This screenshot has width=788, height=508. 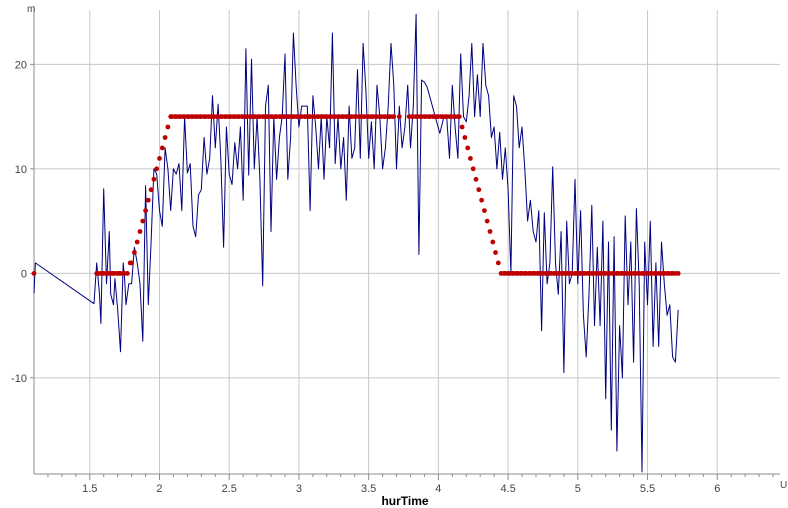 I want to click on x-tick-label: 3, so click(x=299, y=489).